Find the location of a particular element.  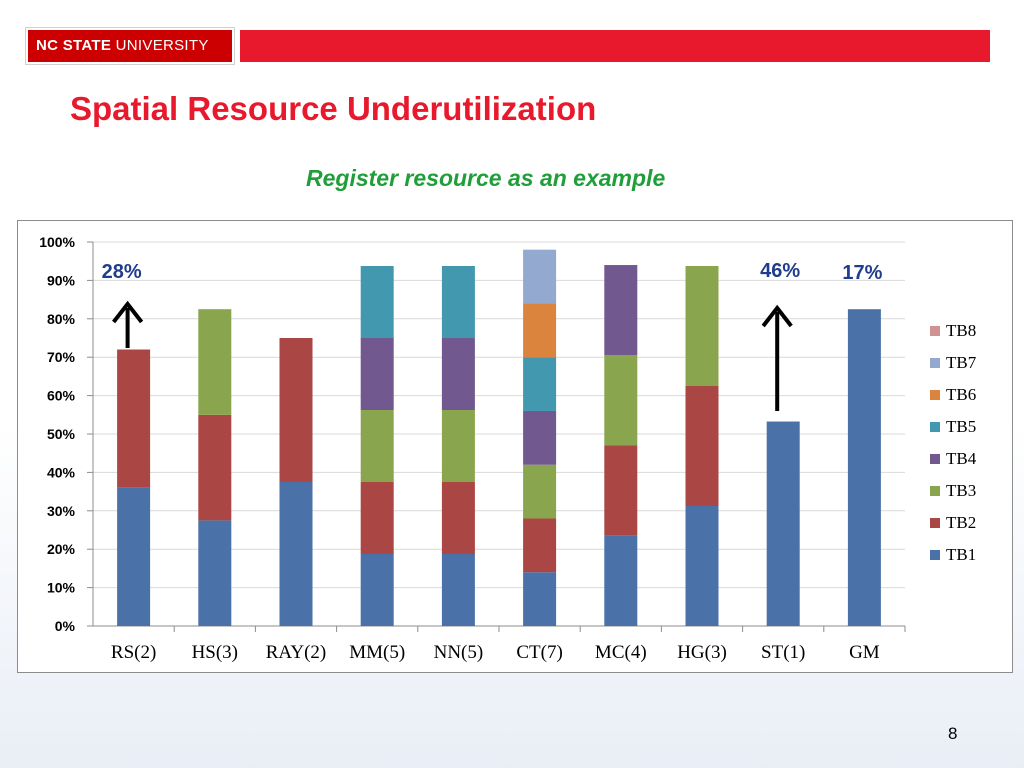

university-logo: NC STATE UNIVERSITY is located at coordinates (130, 46).